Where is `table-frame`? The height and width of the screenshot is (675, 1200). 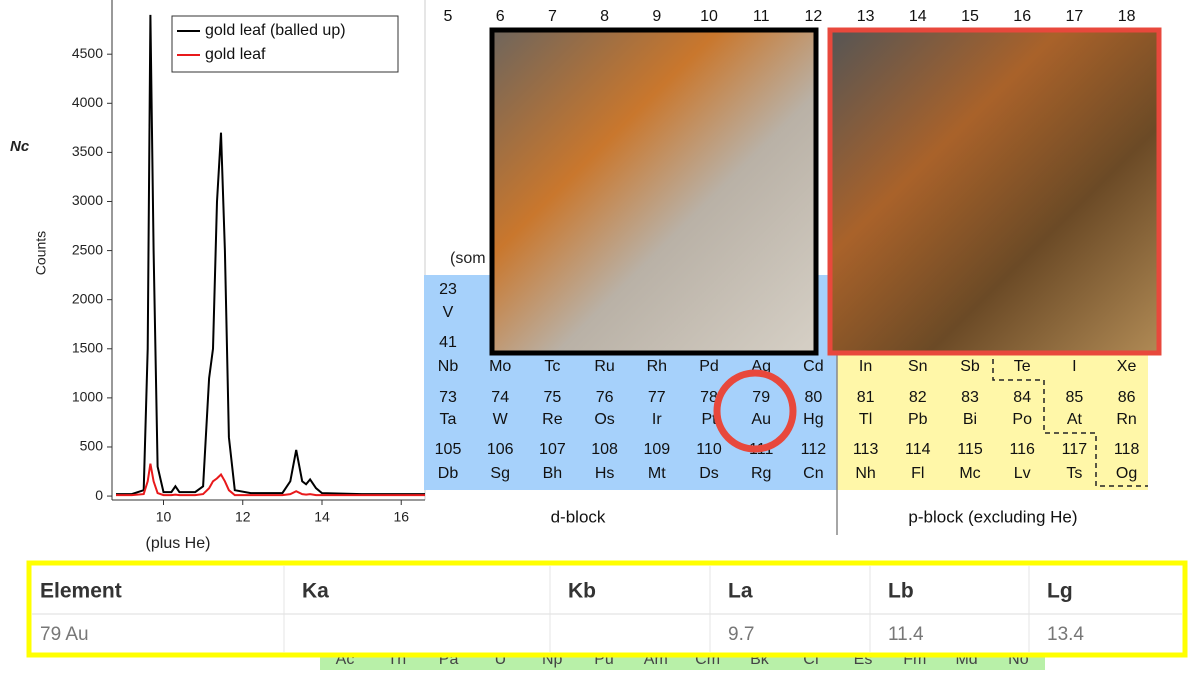 table-frame is located at coordinates (607, 609).